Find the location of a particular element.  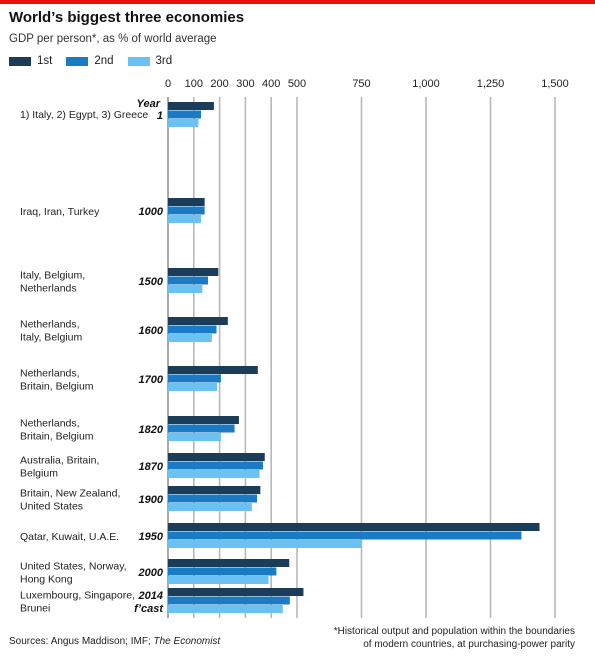

country-label: Belgium is located at coordinates (39, 473).